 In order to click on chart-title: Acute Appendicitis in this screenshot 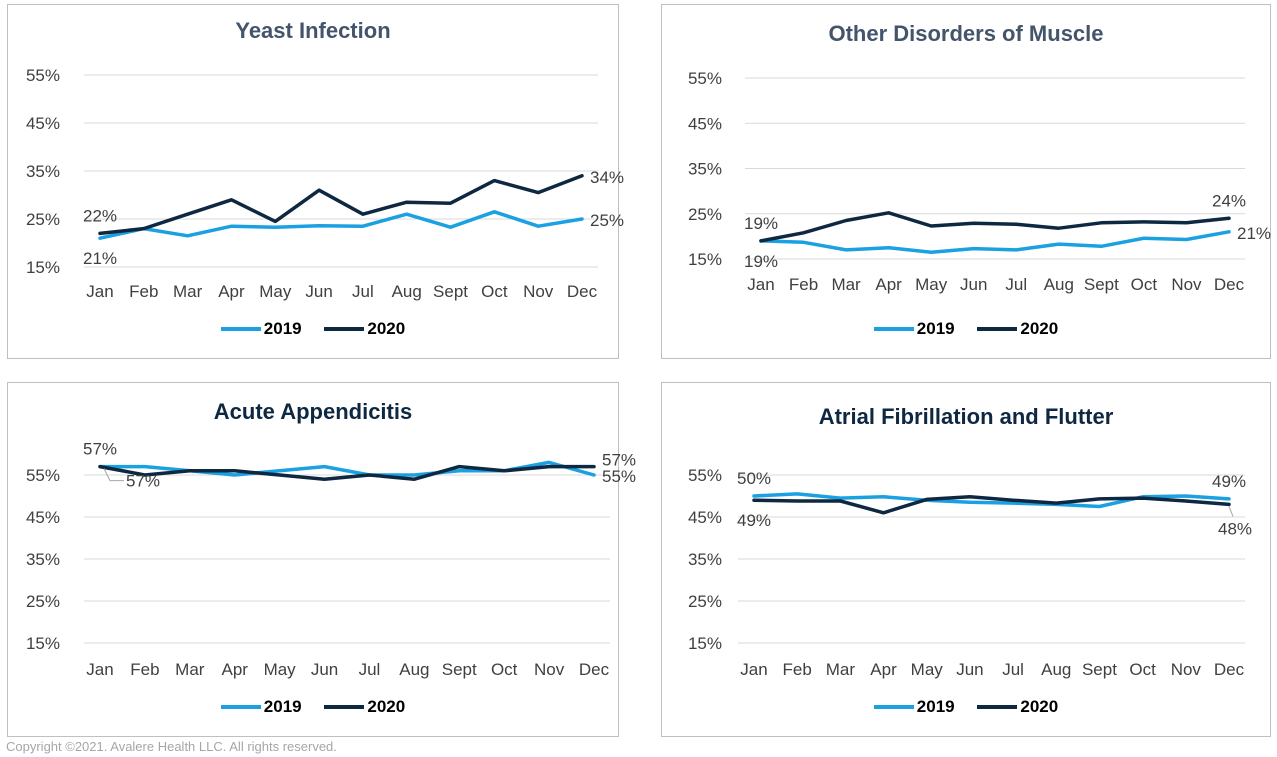, I will do `click(313, 411)`.